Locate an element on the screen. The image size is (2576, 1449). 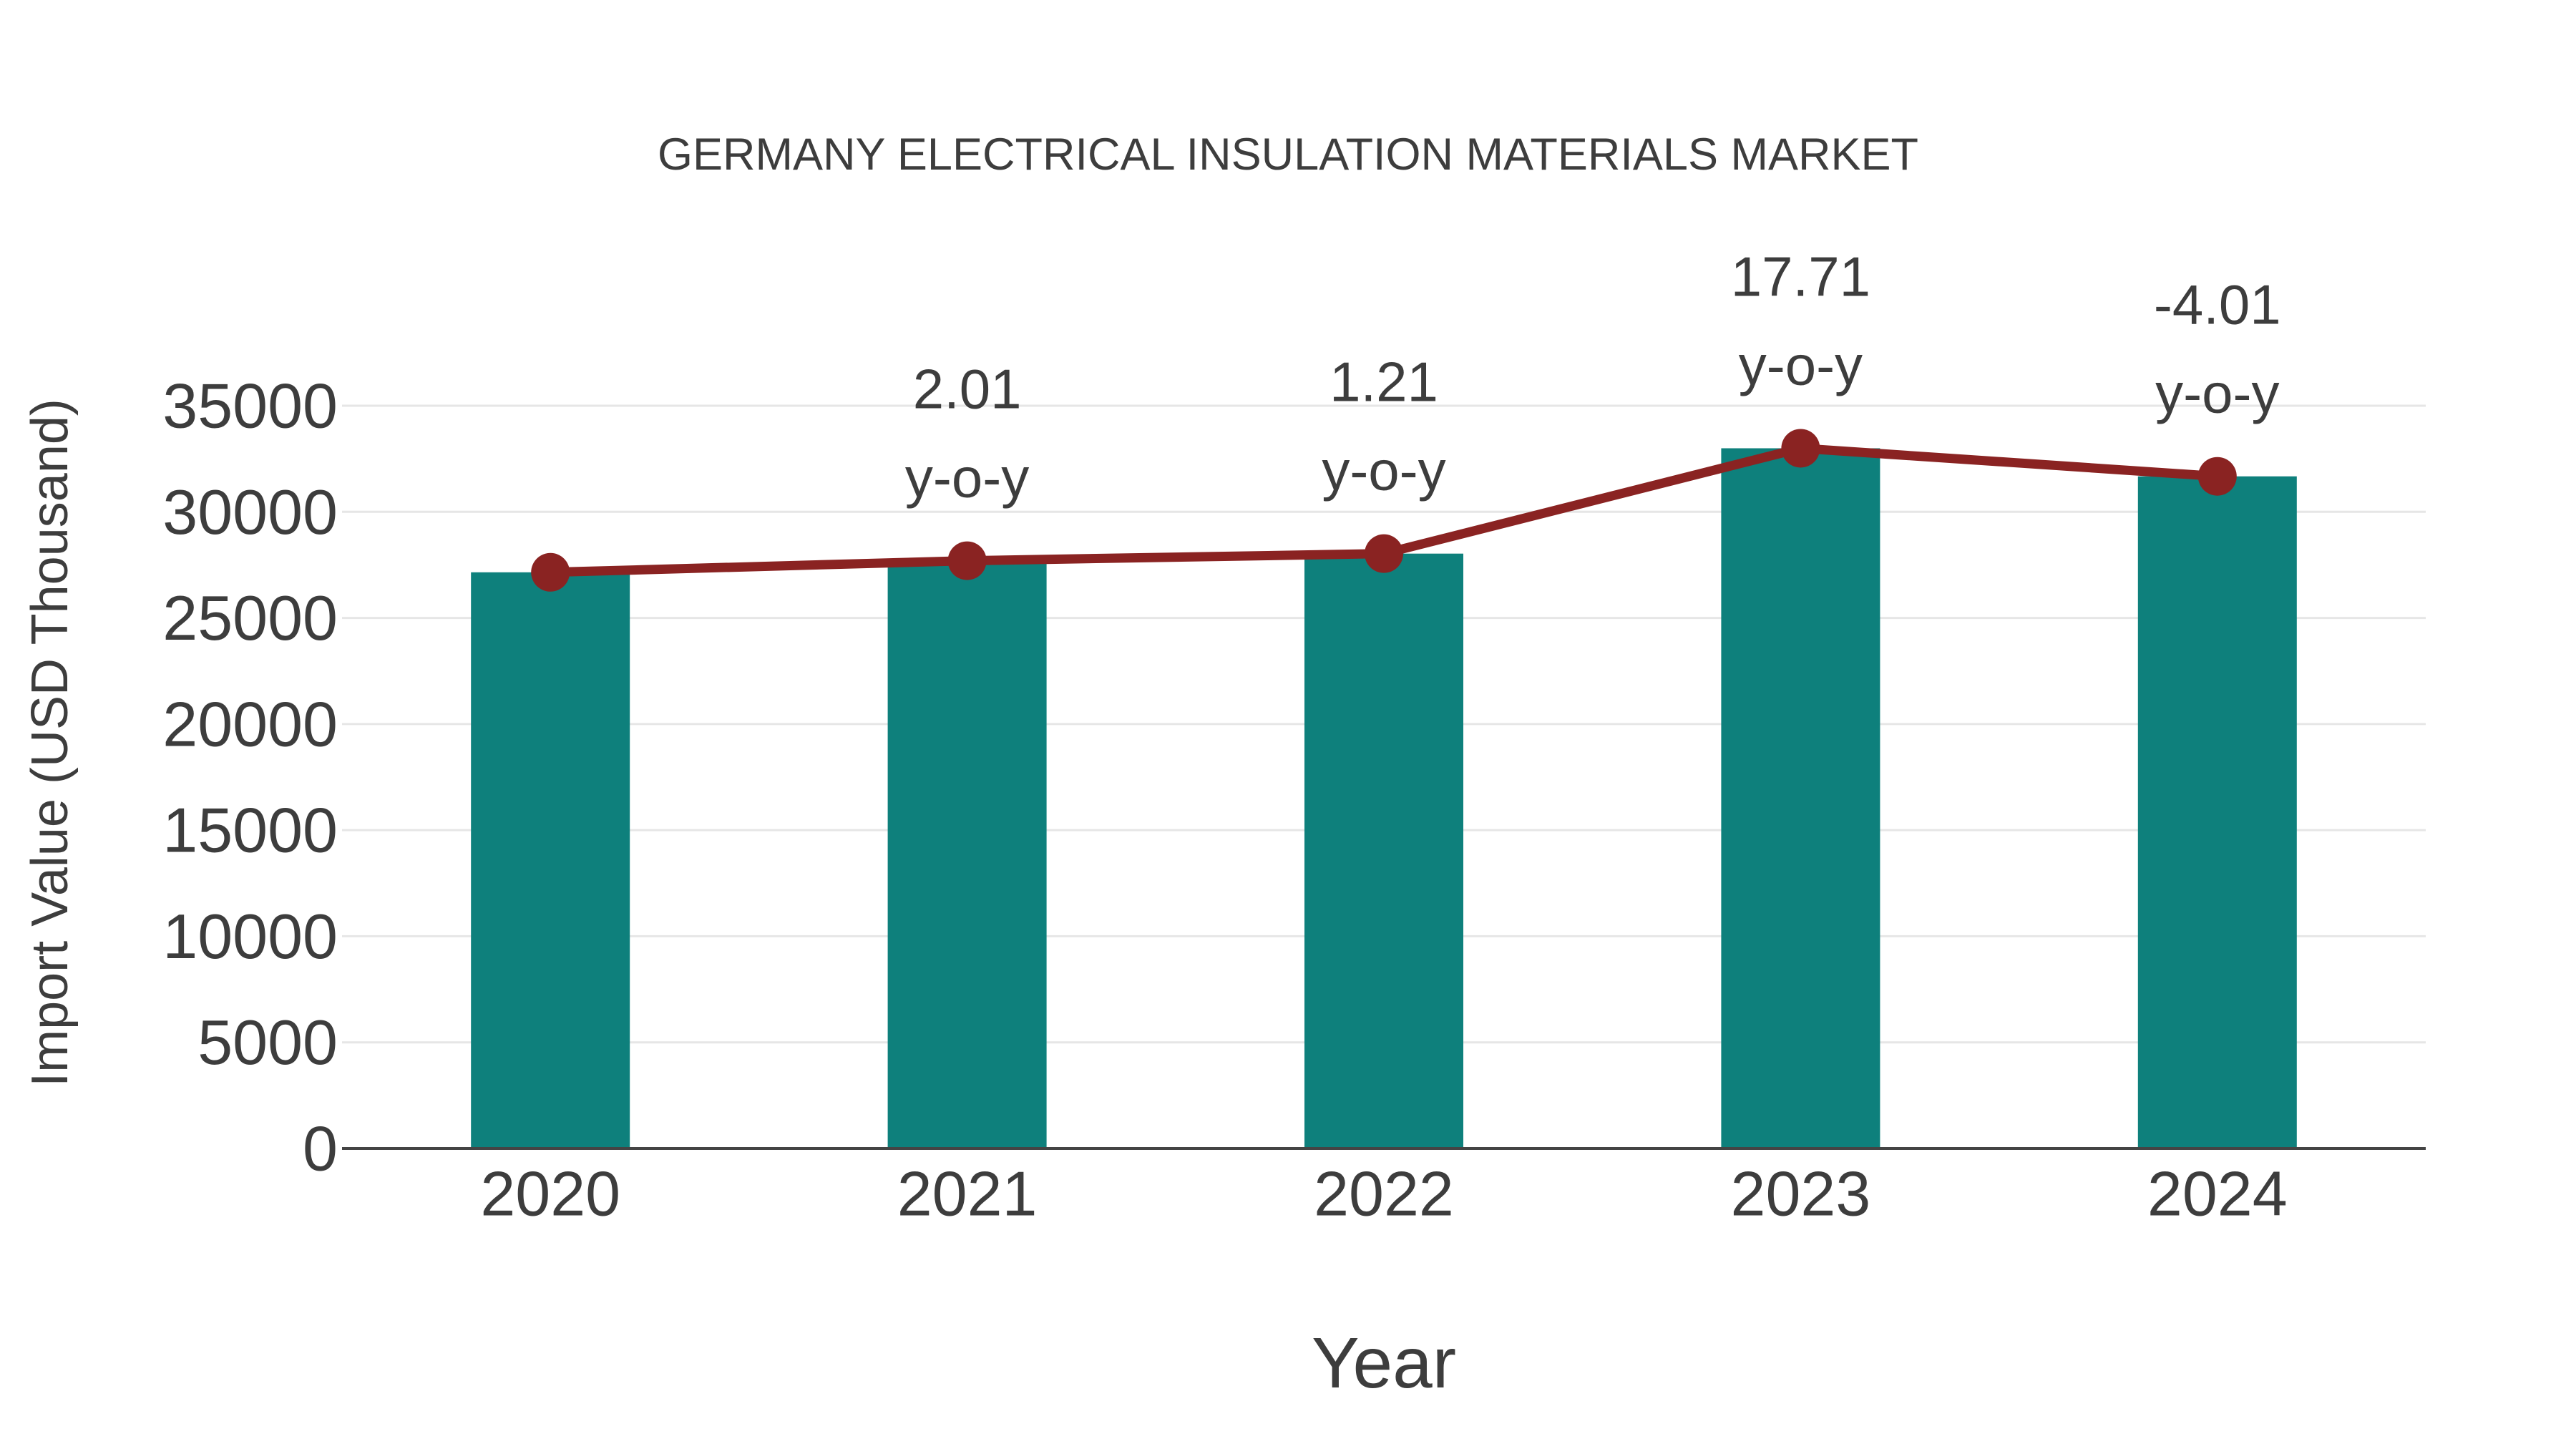
annotation-suffix-2021: y-o-y is located at coordinates (967, 478).